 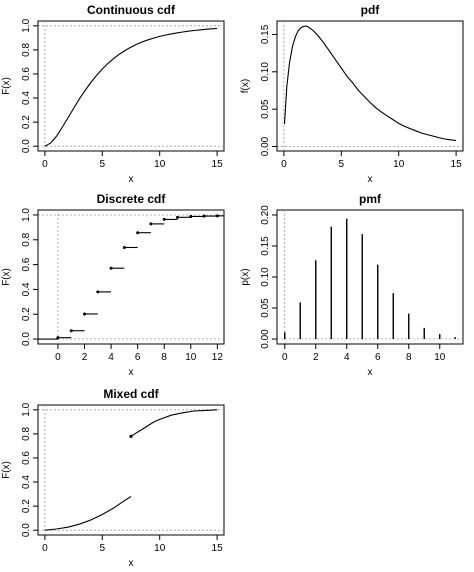 What do you see at coordinates (371, 10) in the screenshot?
I see `chart-title: pdf` at bounding box center [371, 10].